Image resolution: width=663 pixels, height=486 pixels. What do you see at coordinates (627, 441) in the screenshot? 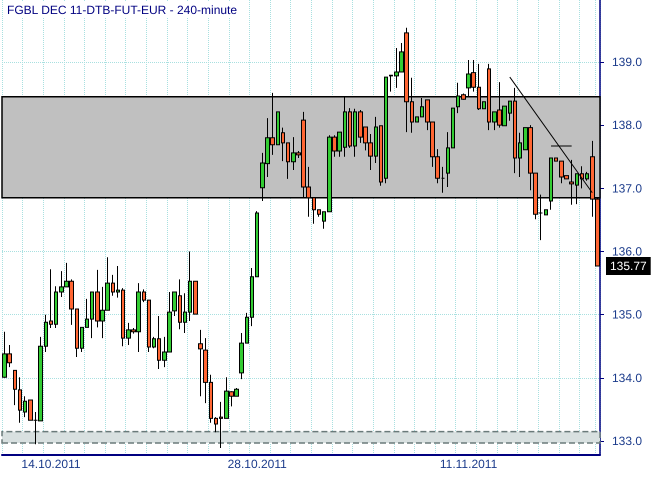
I see `y-tick-label: 133.0` at bounding box center [627, 441].